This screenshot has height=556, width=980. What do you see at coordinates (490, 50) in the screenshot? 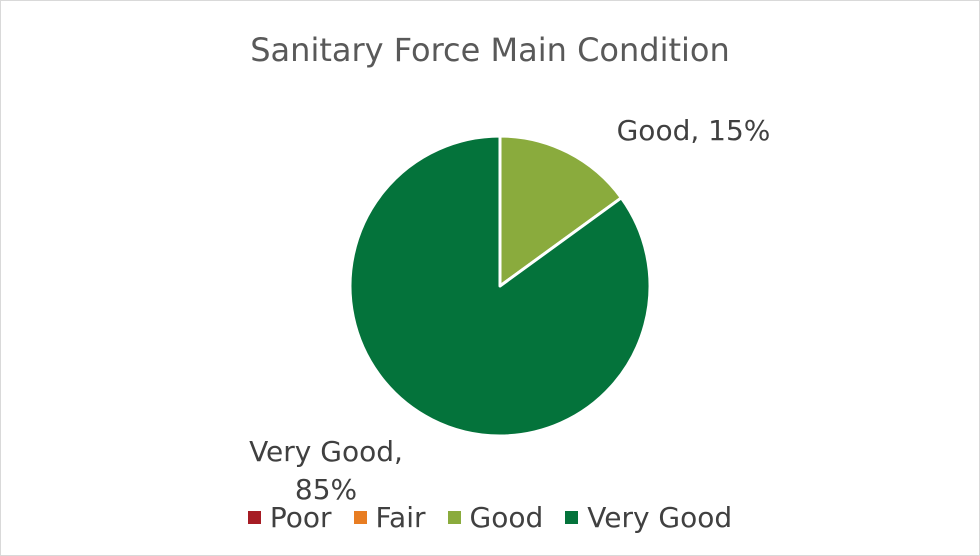
I see `chart-title: Sanitary Force Main Condition` at bounding box center [490, 50].